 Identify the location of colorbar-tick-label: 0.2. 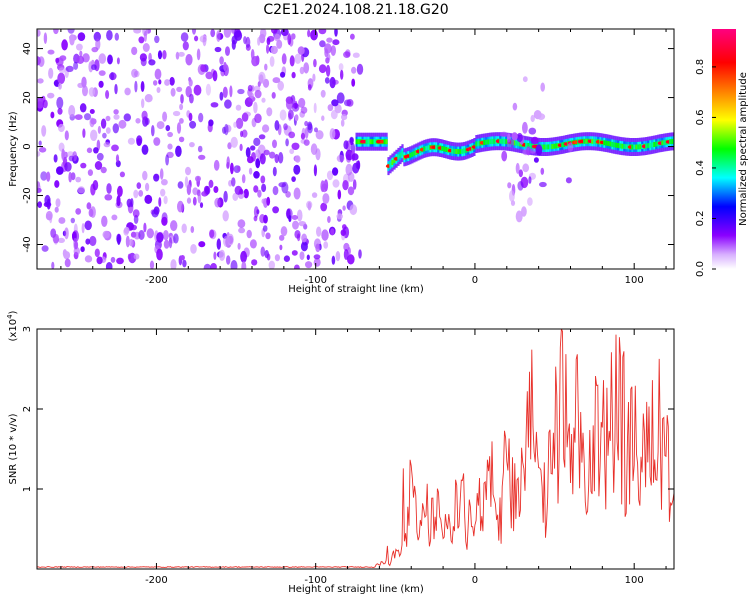
(700, 219).